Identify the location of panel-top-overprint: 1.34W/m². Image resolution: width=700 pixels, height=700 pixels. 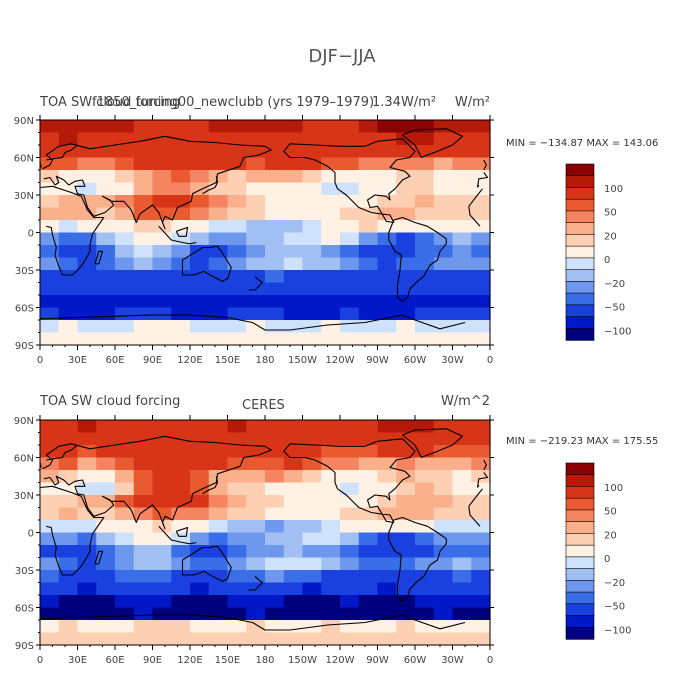
(404, 102).